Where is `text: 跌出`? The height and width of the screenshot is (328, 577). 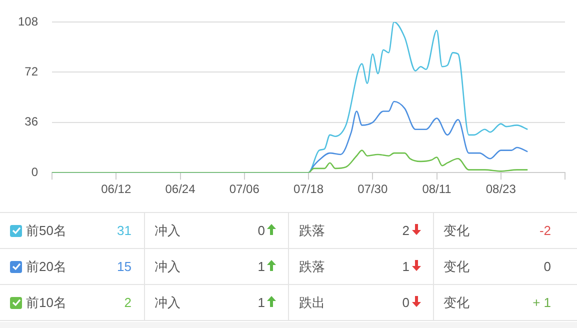
text: 跌出 is located at coordinates (312, 303).